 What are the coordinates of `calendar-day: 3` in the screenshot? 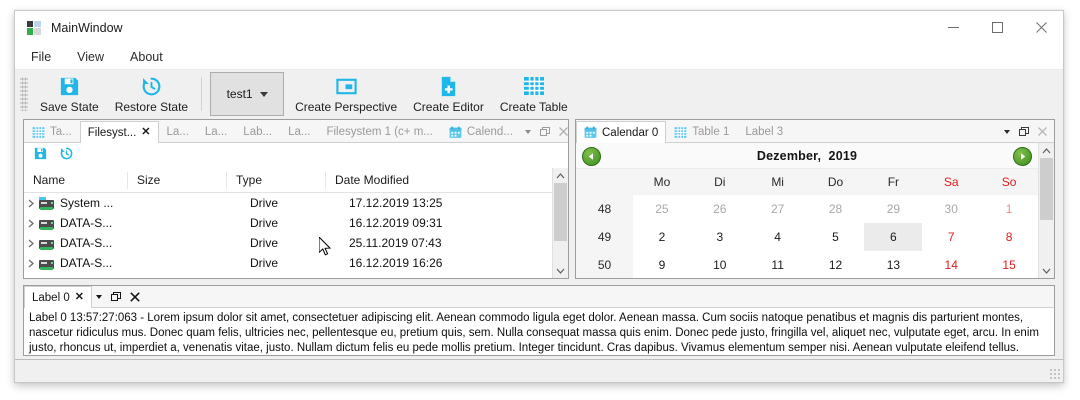 It's located at (720, 237).